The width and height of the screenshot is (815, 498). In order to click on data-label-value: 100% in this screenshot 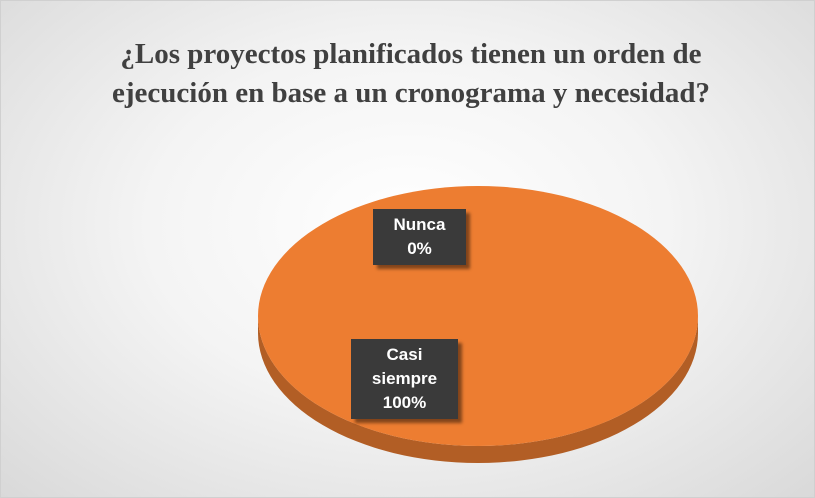, I will do `click(404, 402)`.